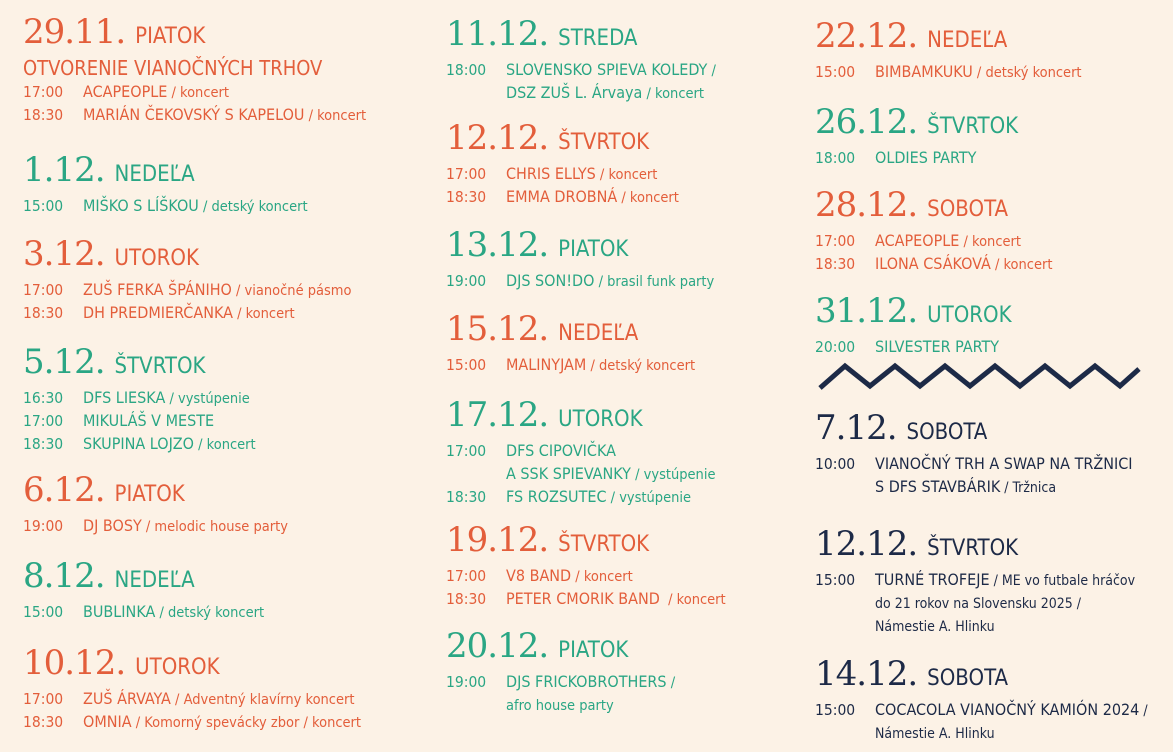 This screenshot has width=1173, height=752. I want to click on program-description: / vianočné pásmo, so click(291, 291).